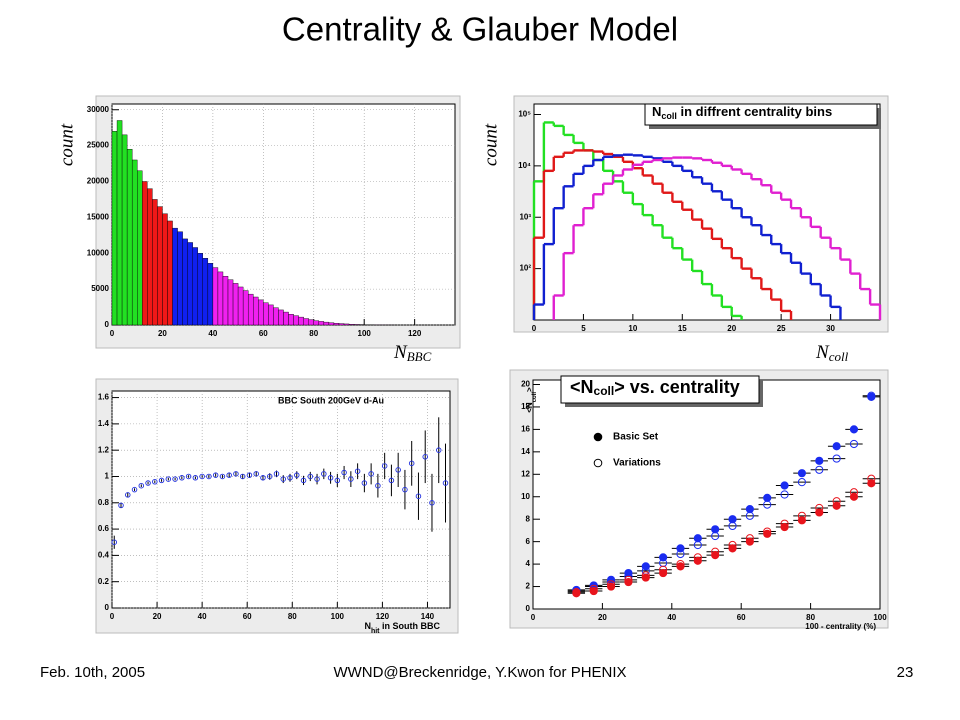  I want to click on x-tick-label: 60, so click(741, 617).